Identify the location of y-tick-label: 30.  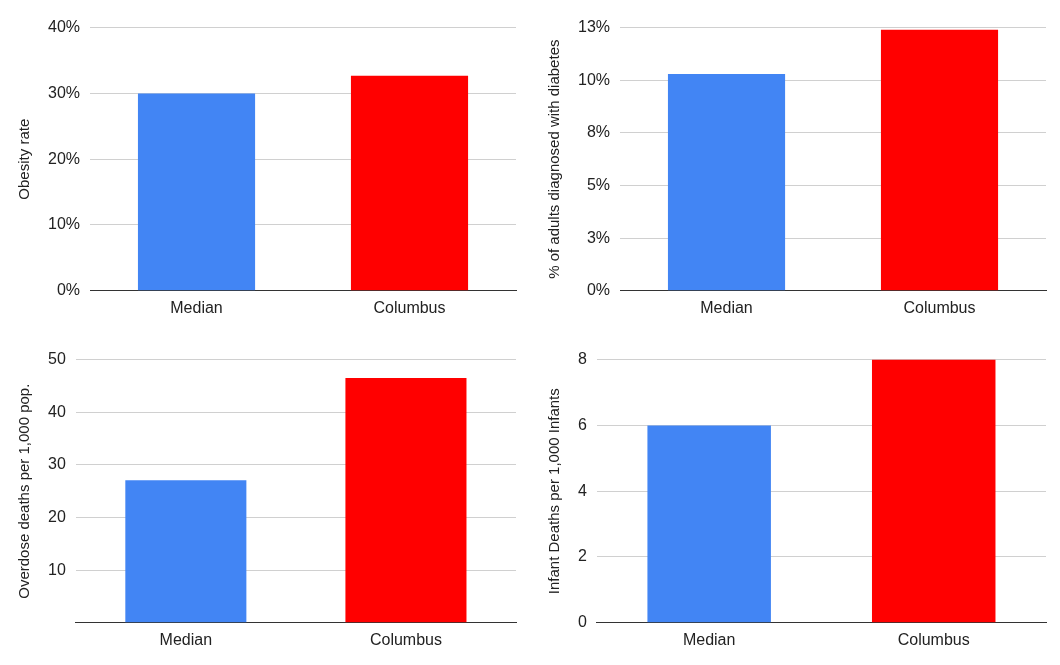
(57, 464).